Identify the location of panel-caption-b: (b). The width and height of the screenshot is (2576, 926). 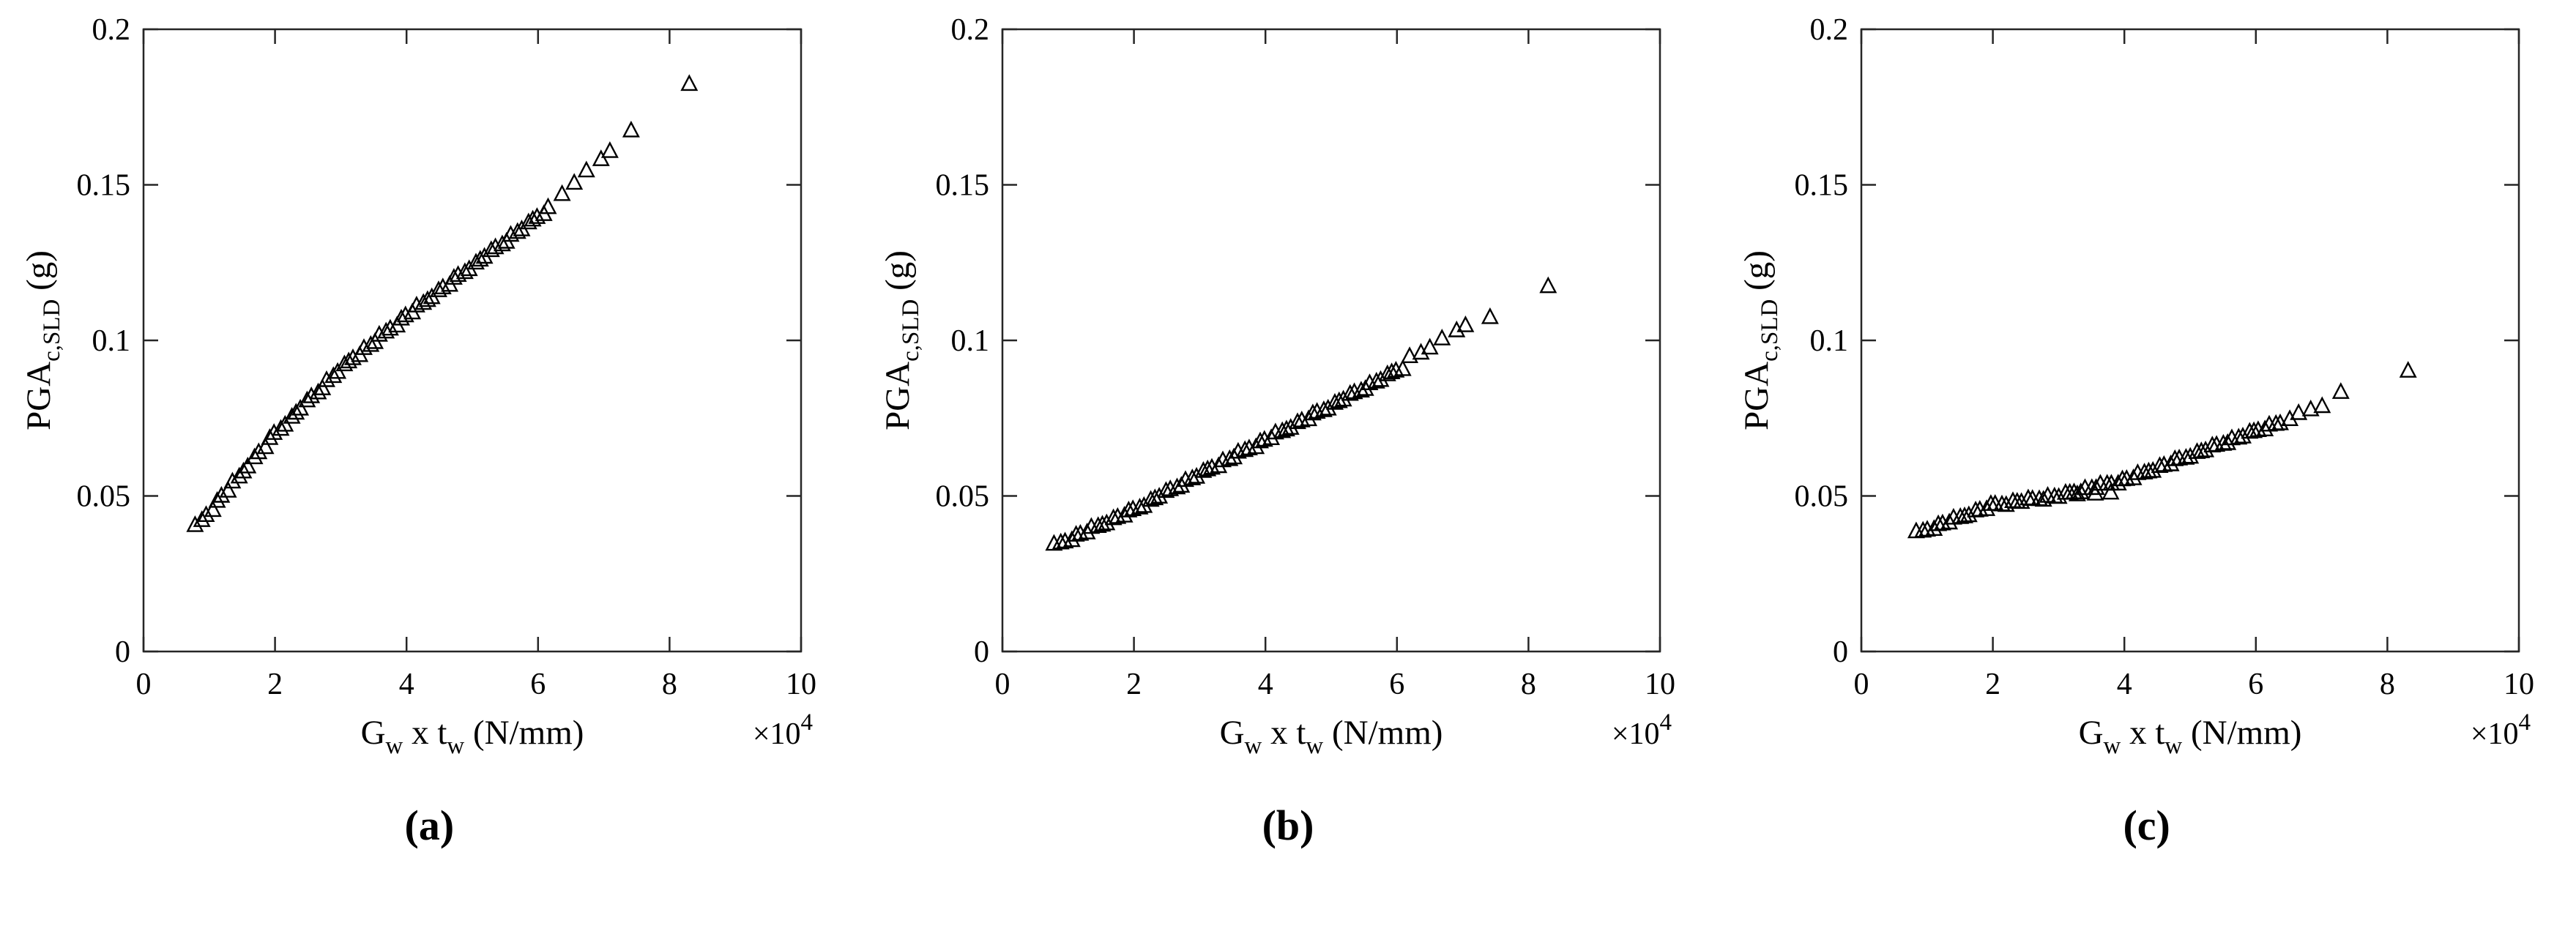
(1288, 826).